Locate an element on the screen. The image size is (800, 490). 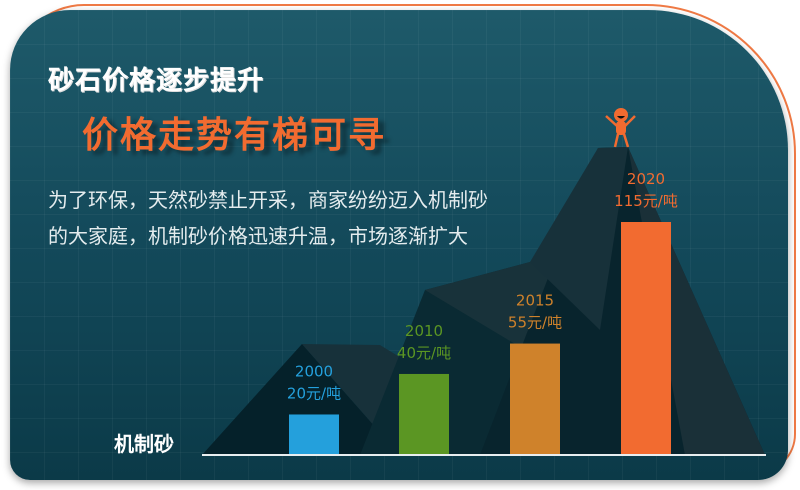
bar-2020 is located at coordinates (646, 338).